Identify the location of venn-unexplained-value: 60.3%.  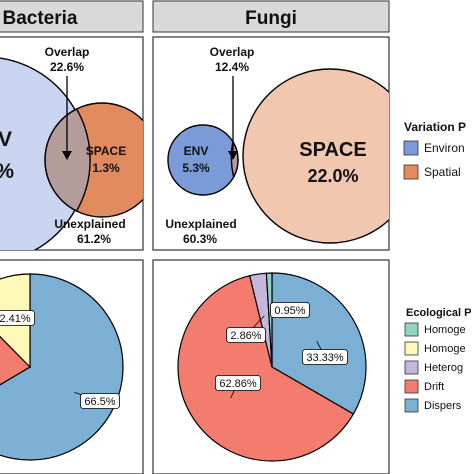
(200, 239).